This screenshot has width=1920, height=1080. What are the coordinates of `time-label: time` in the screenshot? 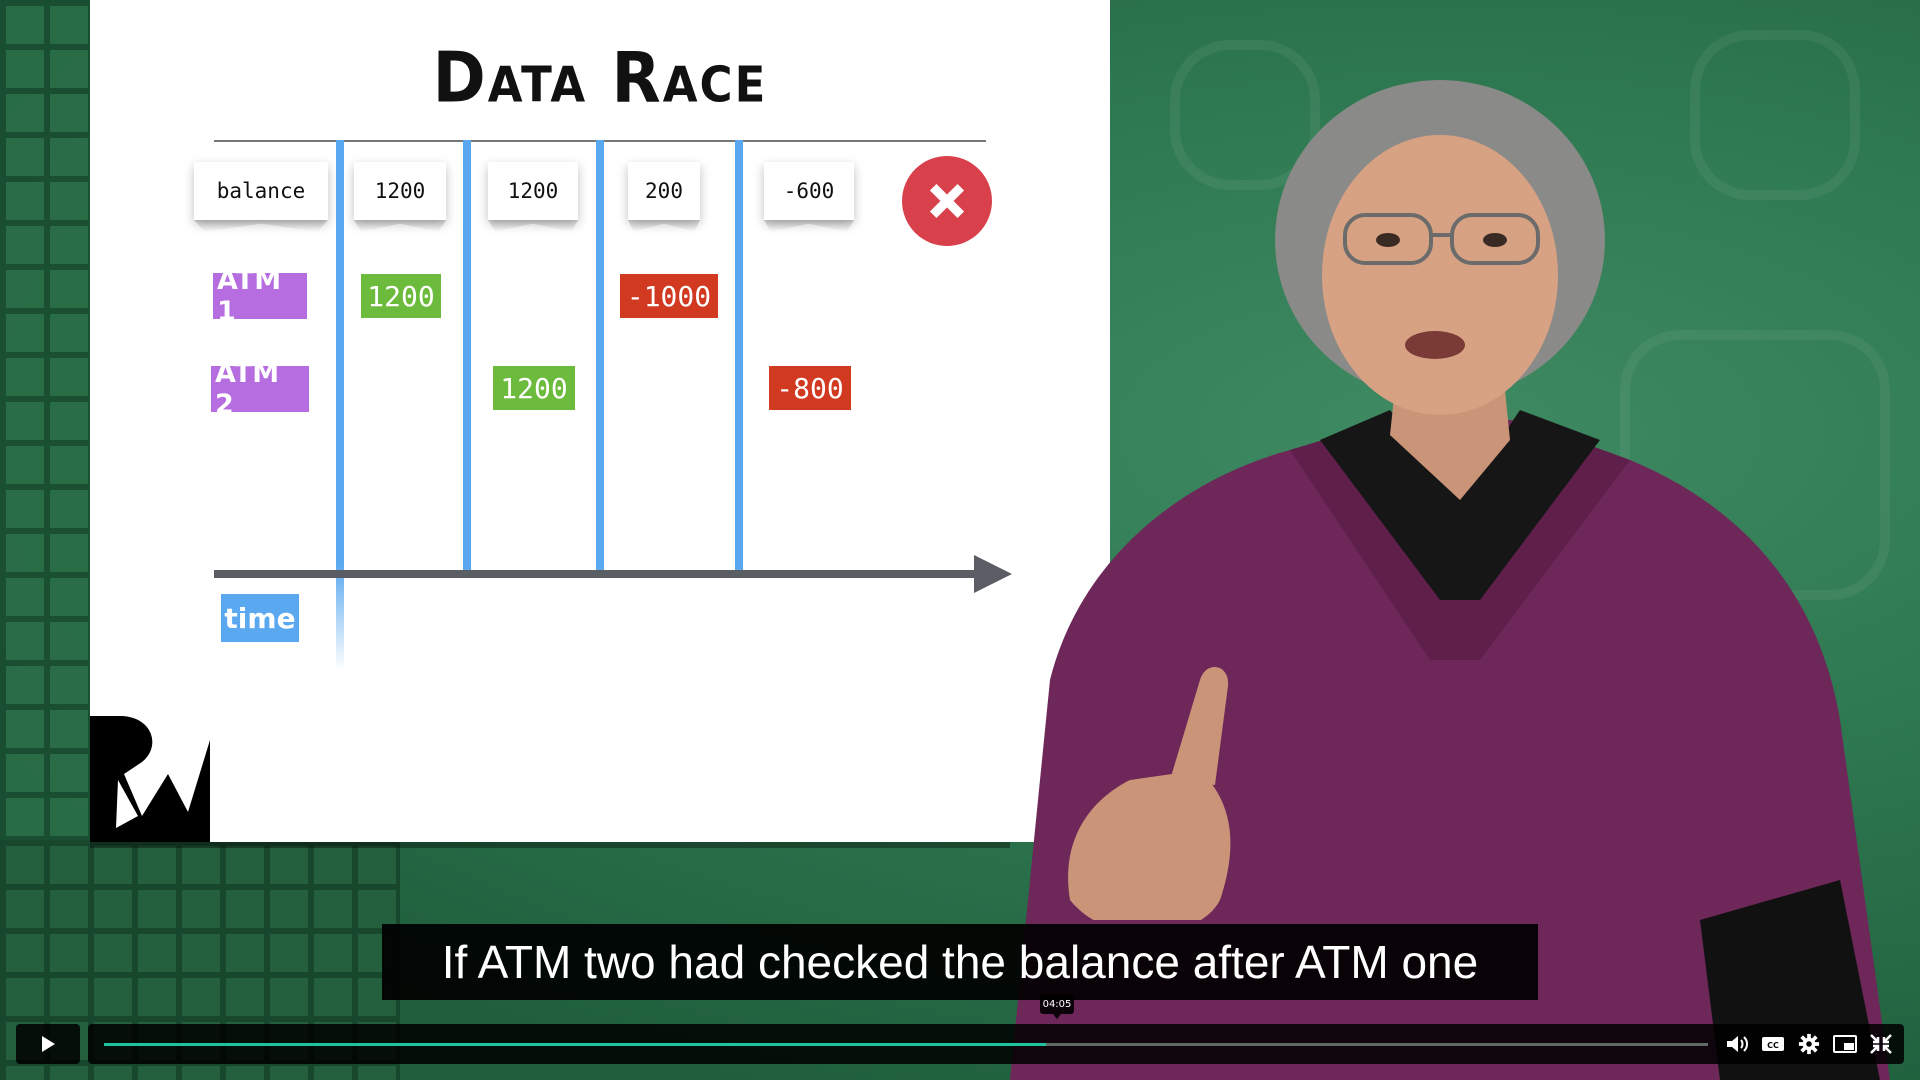 It's located at (260, 618).